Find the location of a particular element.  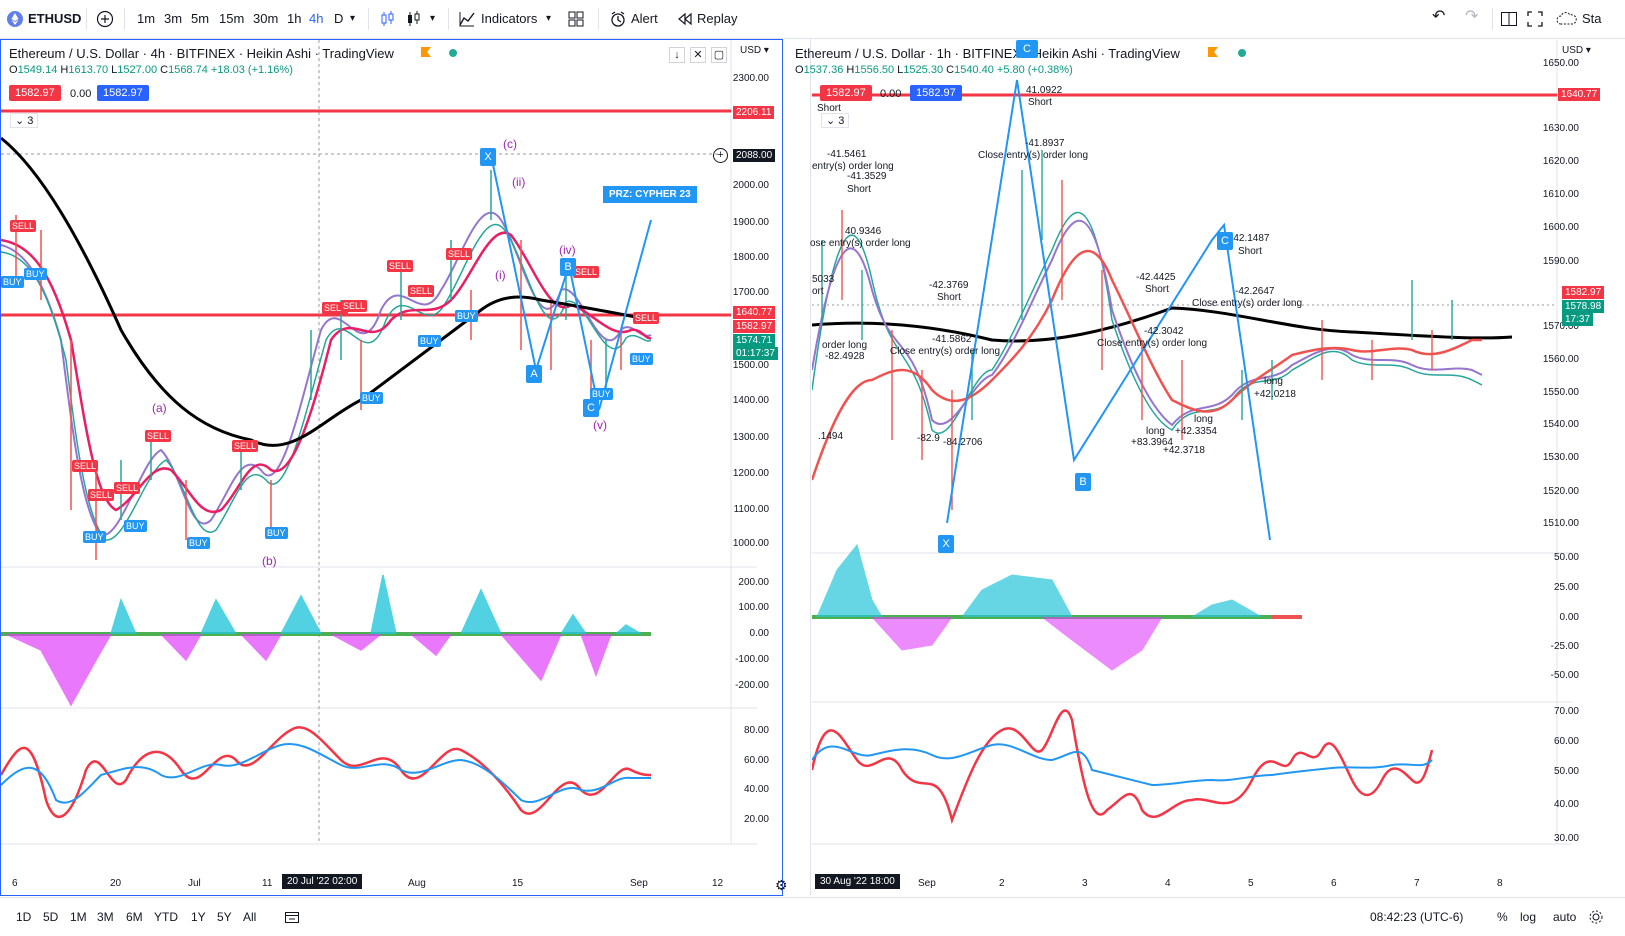

settings-gear-icon is located at coordinates (1596, 917).